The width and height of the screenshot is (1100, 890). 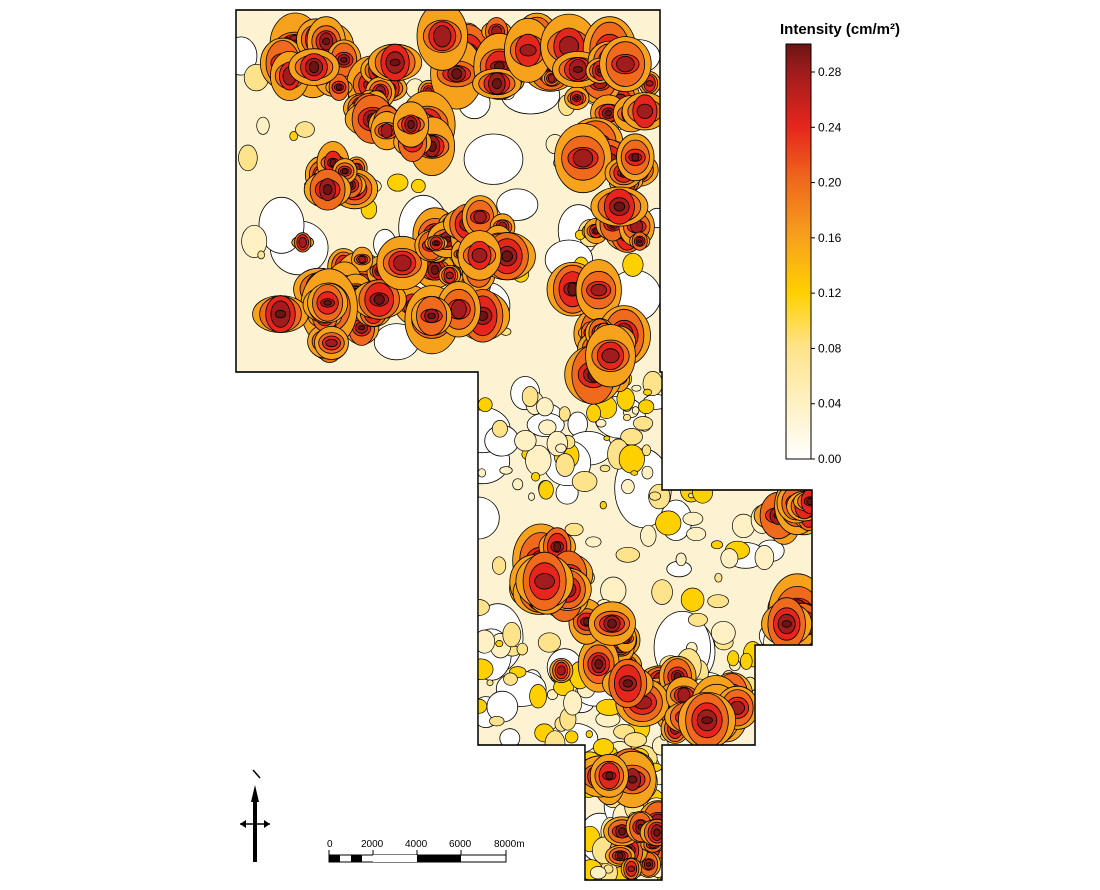 I want to click on legend-tick-label: 0.28, so click(x=830, y=72).